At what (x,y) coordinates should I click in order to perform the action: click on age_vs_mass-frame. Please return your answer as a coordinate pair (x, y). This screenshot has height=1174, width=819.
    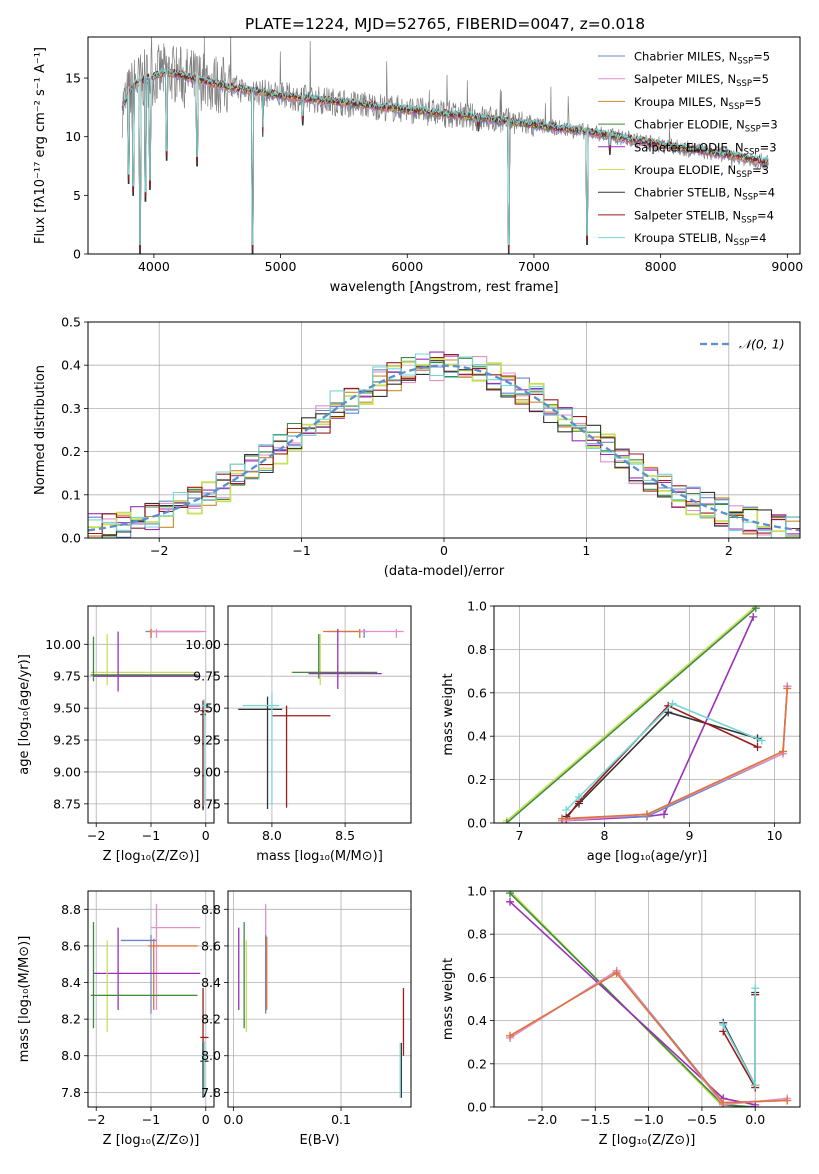
    Looking at the image, I should click on (319, 714).